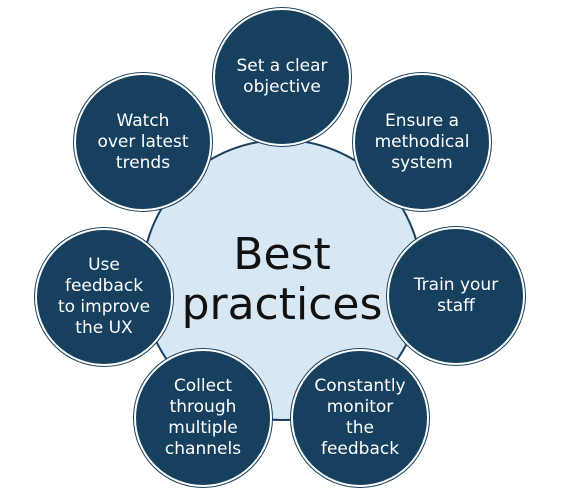 The height and width of the screenshot is (489, 568). I want to click on node-watch-trends: Watch over latest trends, so click(143, 142).